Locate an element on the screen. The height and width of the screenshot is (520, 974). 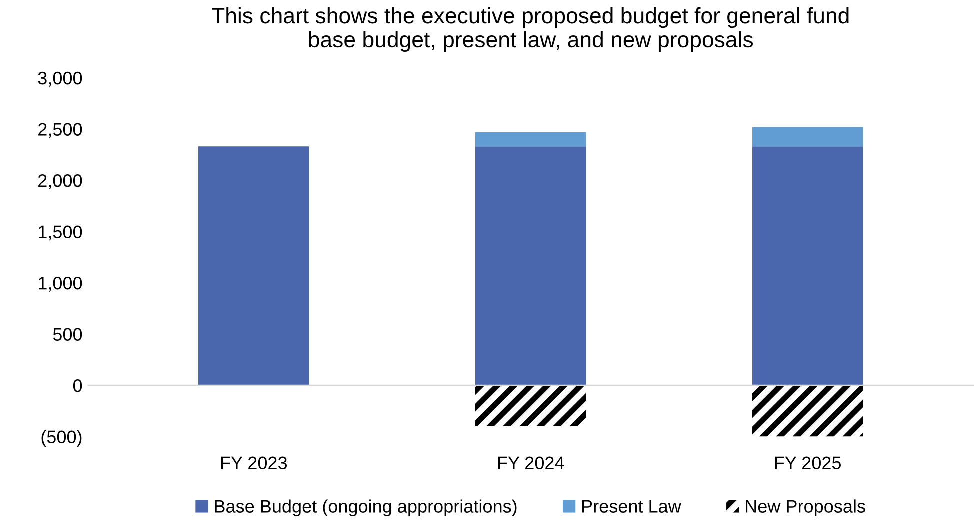
y-tick-label: 1,500 is located at coordinates (60, 233).